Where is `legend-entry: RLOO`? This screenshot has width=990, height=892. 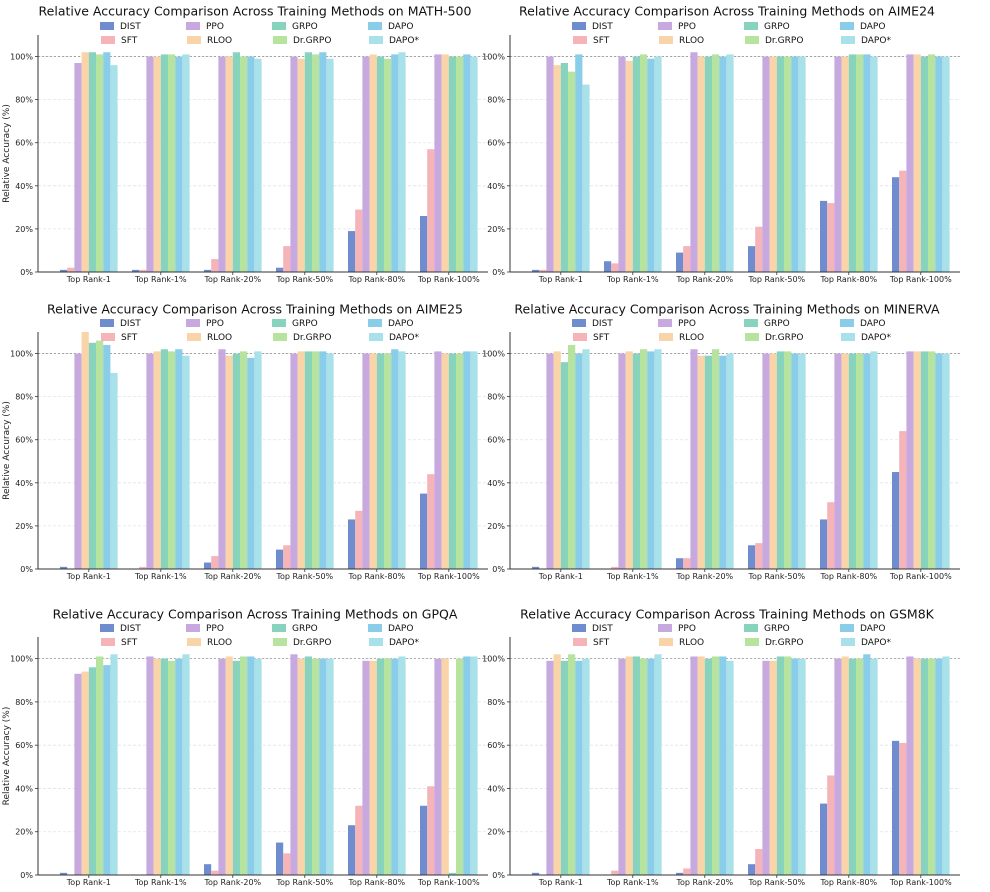 legend-entry: RLOO is located at coordinates (691, 41).